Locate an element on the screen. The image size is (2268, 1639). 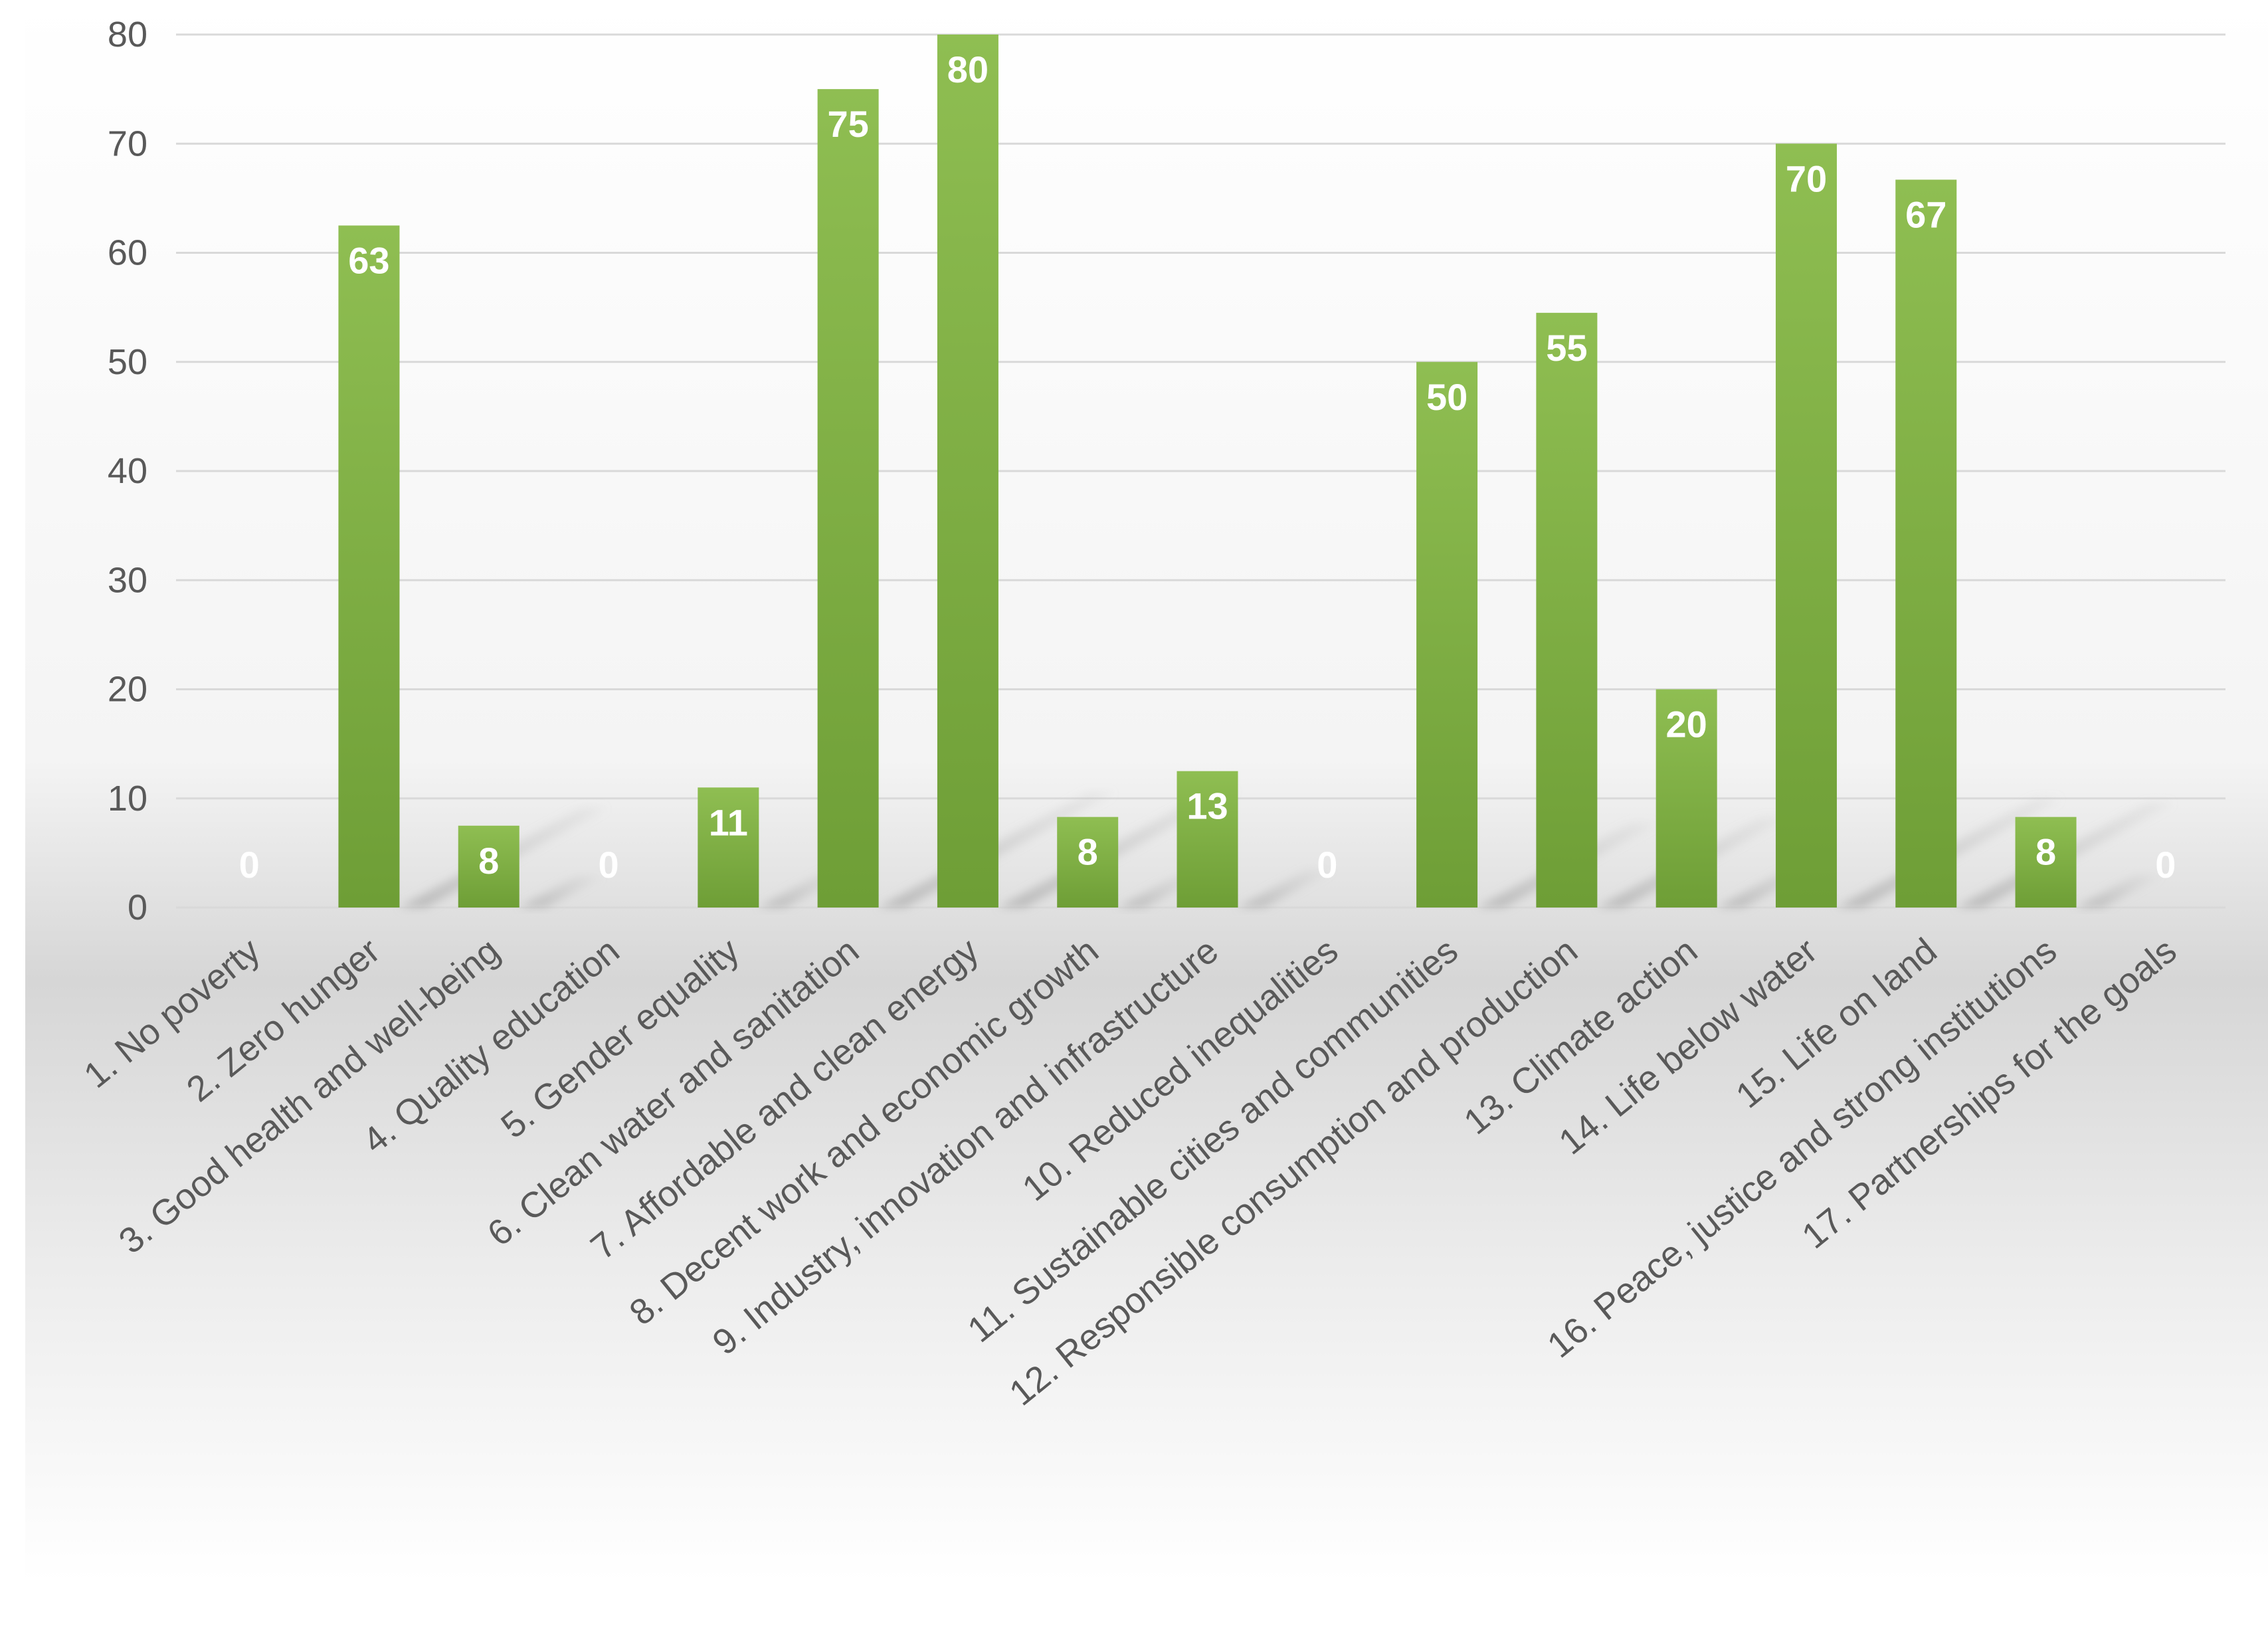
y-tick-label: 0 is located at coordinates (137, 907).